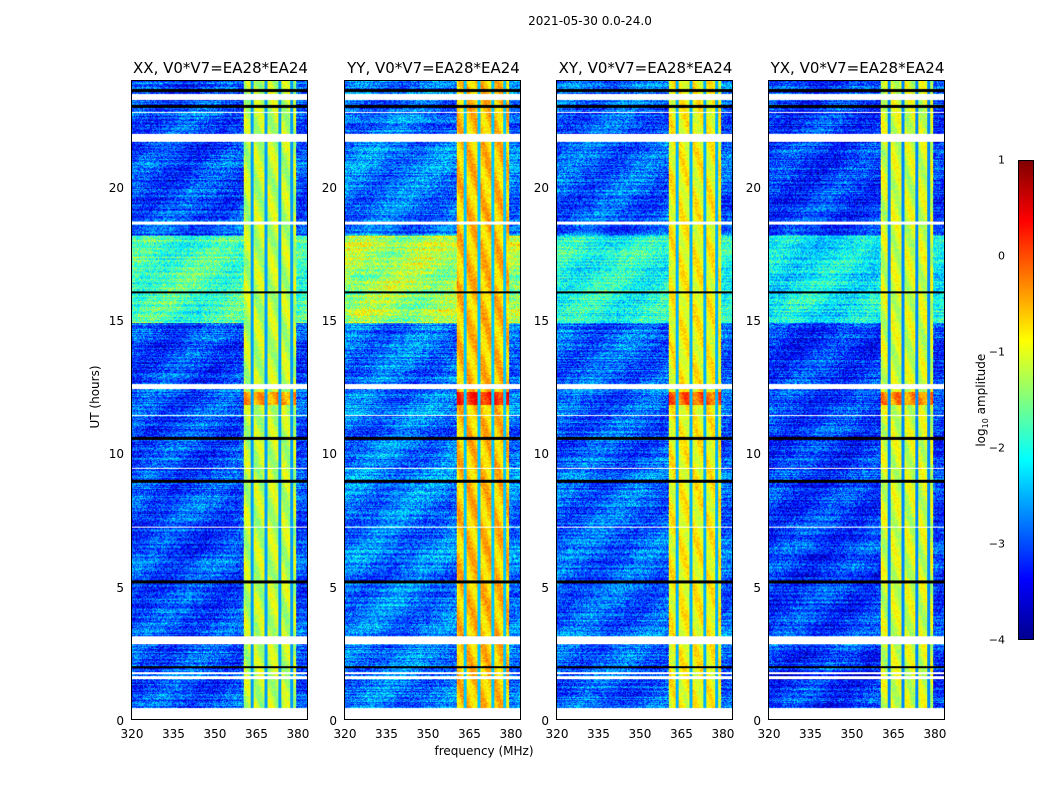 This screenshot has height=800, width=1050. What do you see at coordinates (996, 544) in the screenshot?
I see `colorbar-tick-label: −3` at bounding box center [996, 544].